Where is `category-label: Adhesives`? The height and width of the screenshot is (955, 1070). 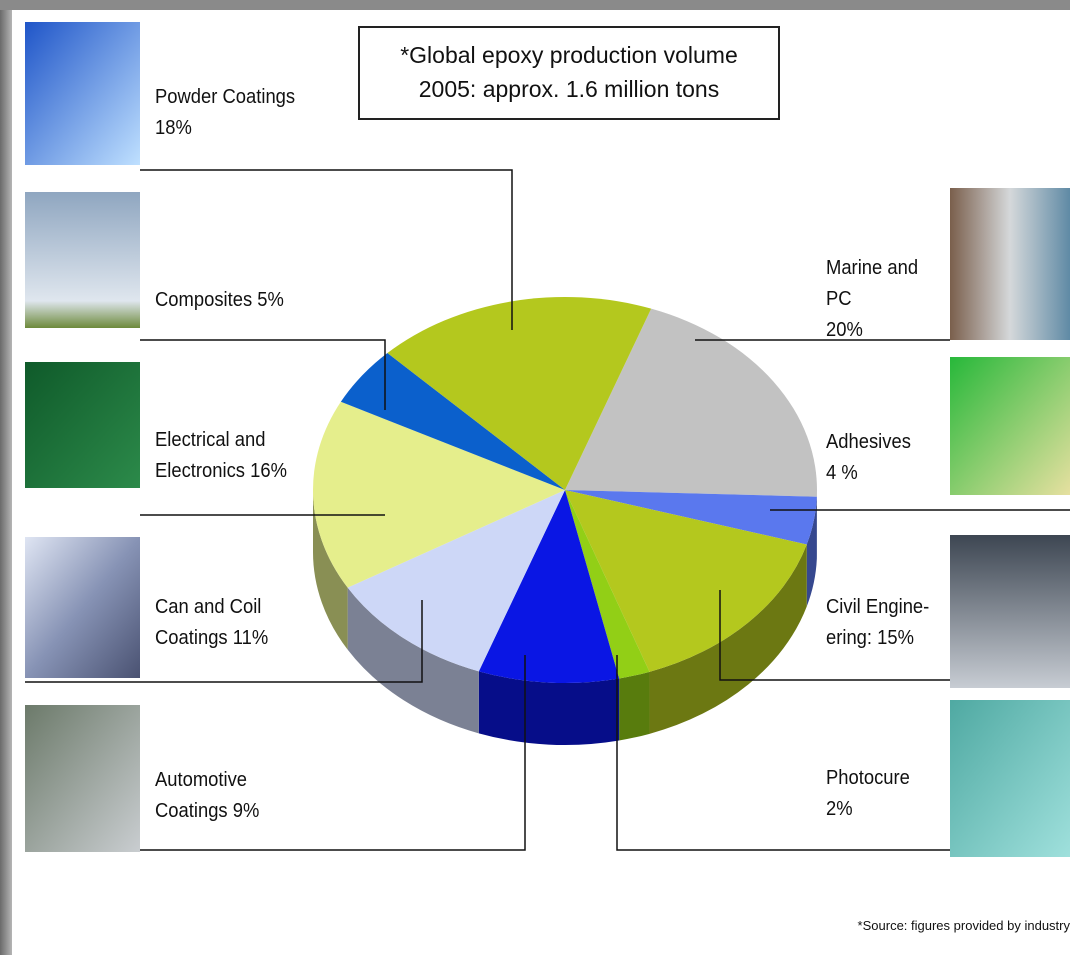 category-label: Adhesives is located at coordinates (868, 442).